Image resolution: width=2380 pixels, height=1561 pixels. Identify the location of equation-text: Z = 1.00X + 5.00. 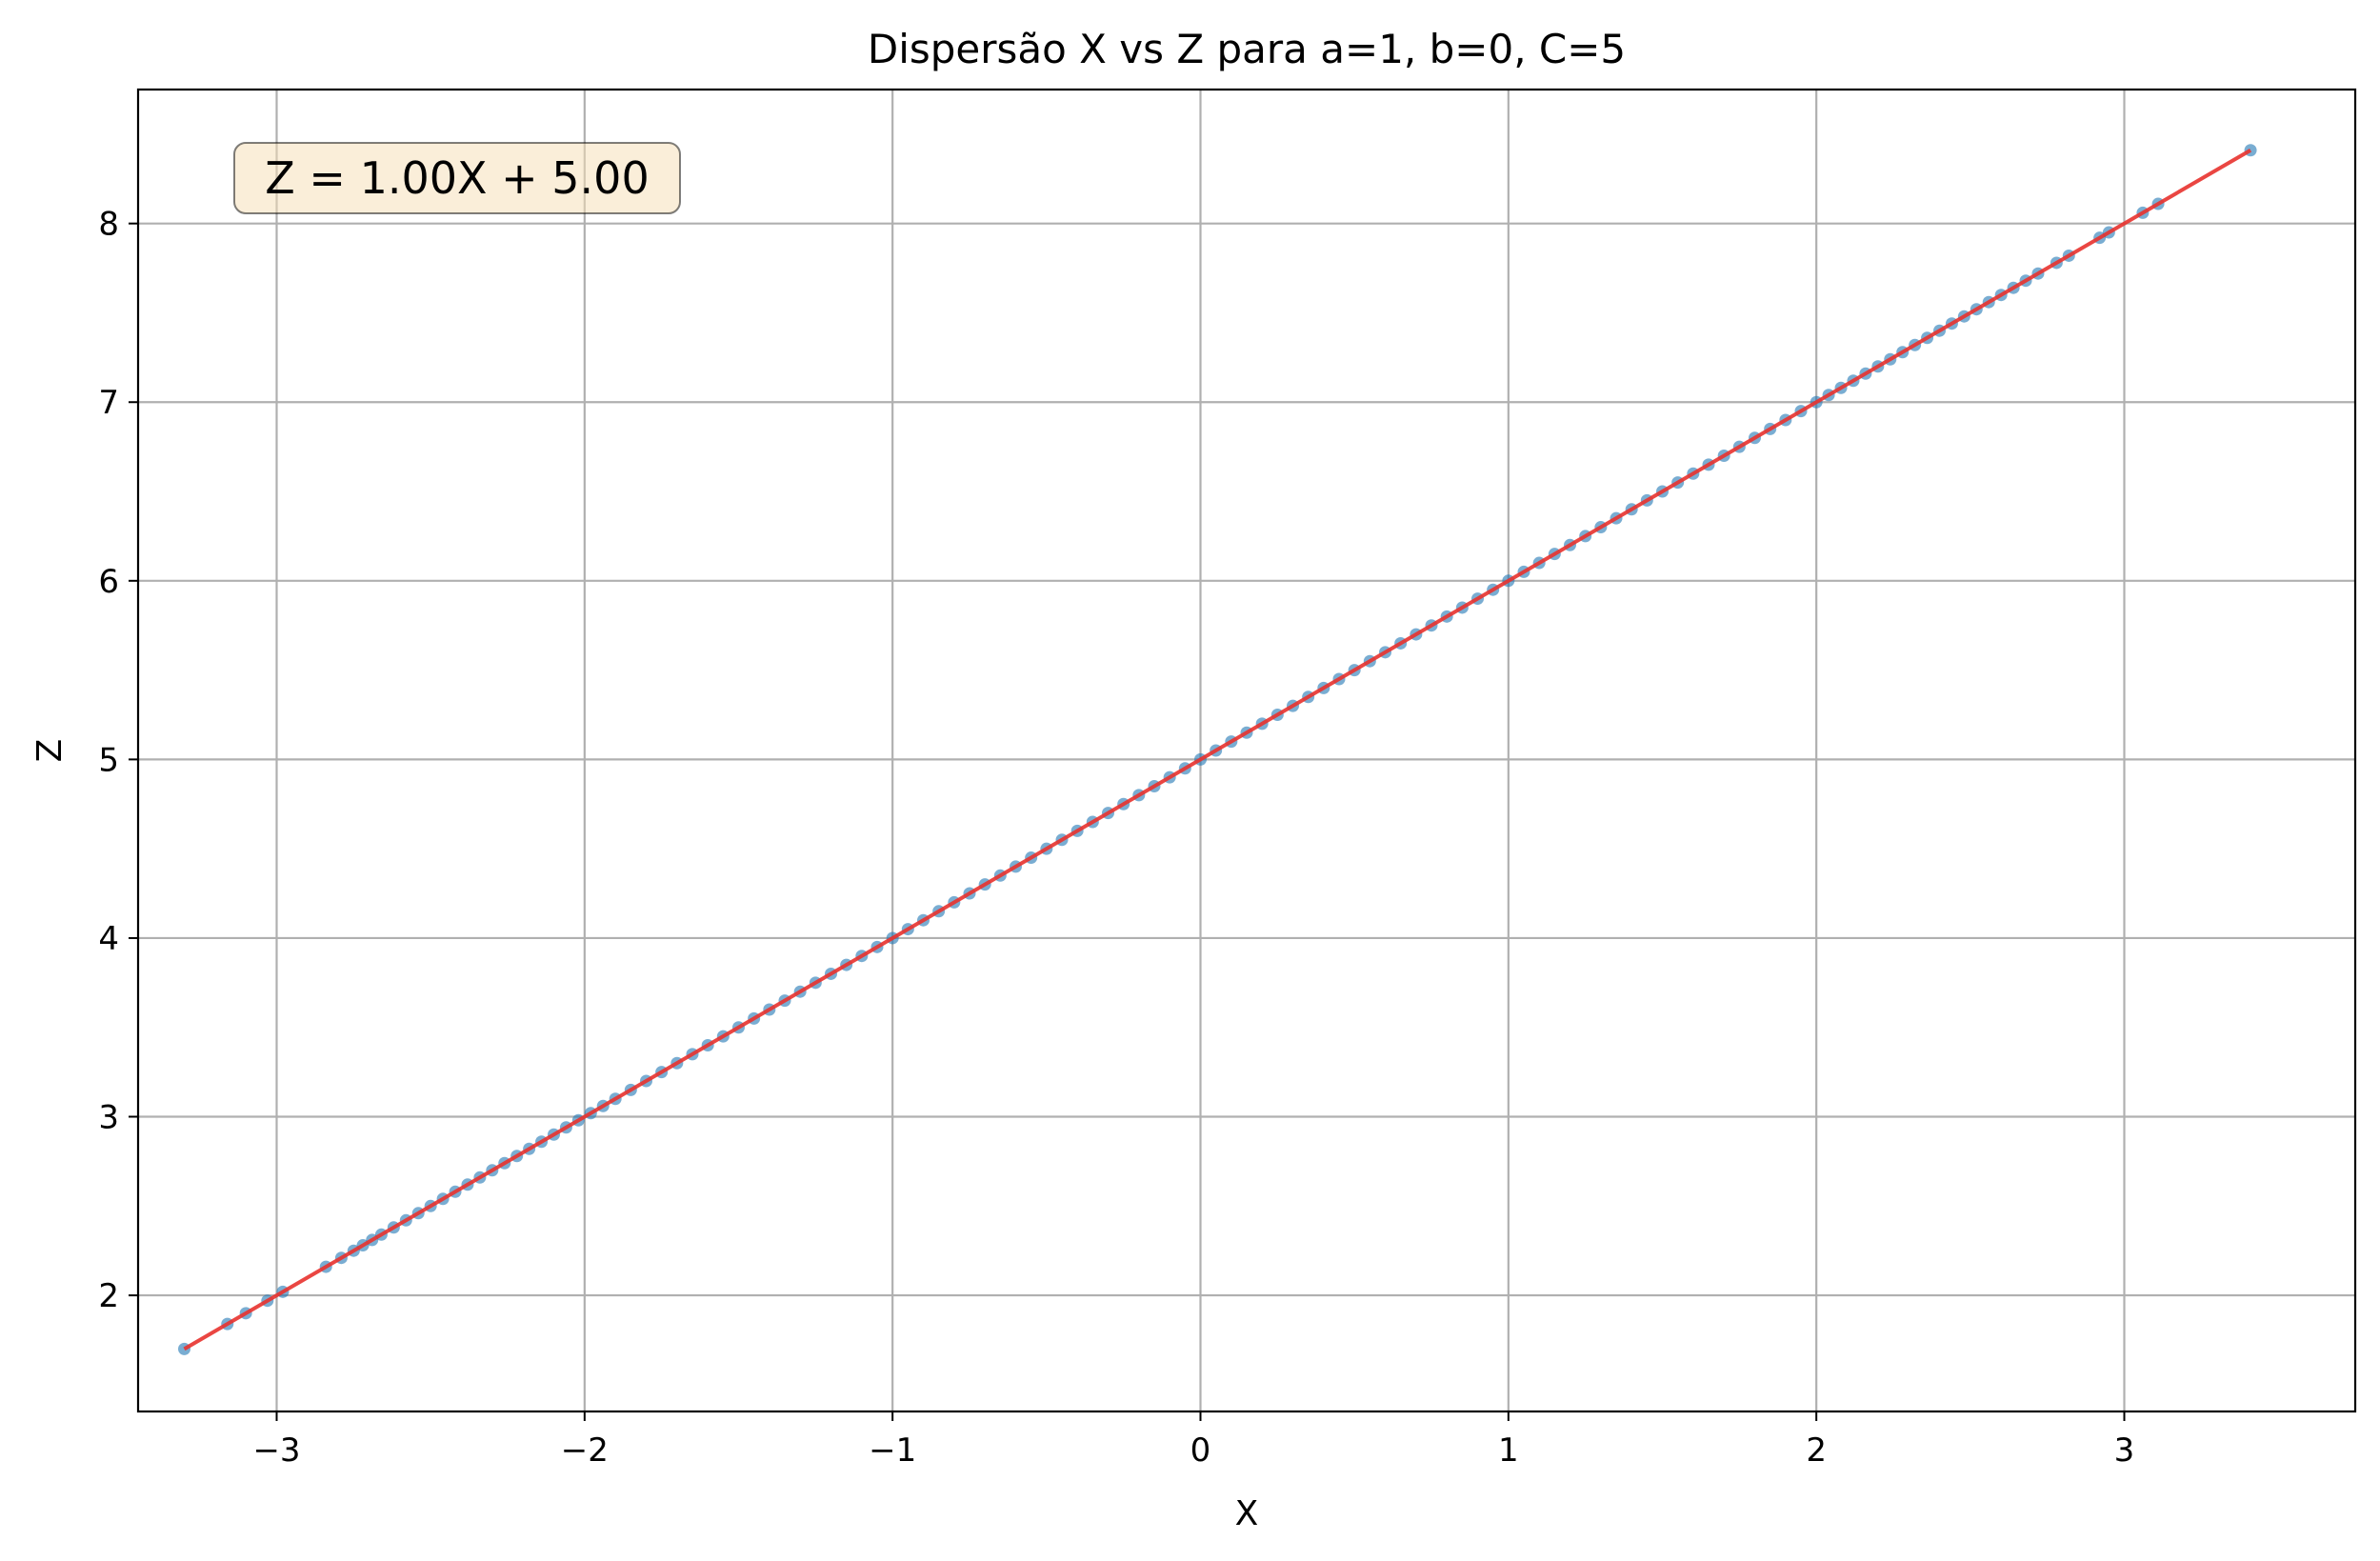
(457, 178).